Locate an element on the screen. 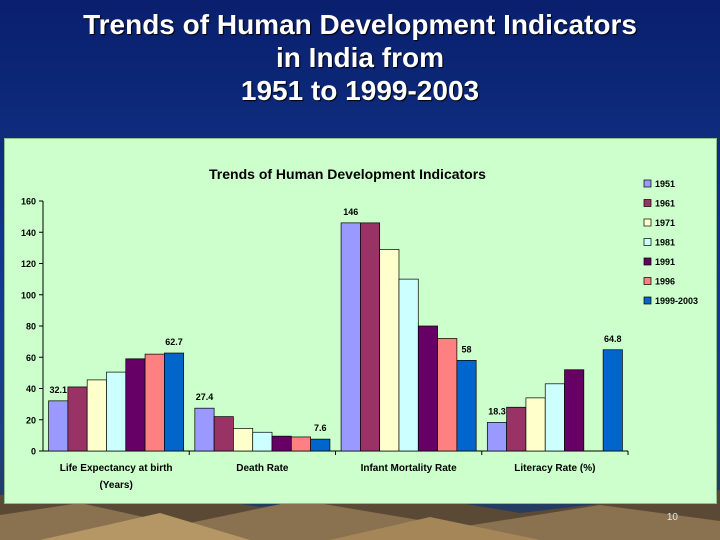 Image resolution: width=720 pixels, height=540 pixels. x-category-label: (Years) is located at coordinates (115, 485).